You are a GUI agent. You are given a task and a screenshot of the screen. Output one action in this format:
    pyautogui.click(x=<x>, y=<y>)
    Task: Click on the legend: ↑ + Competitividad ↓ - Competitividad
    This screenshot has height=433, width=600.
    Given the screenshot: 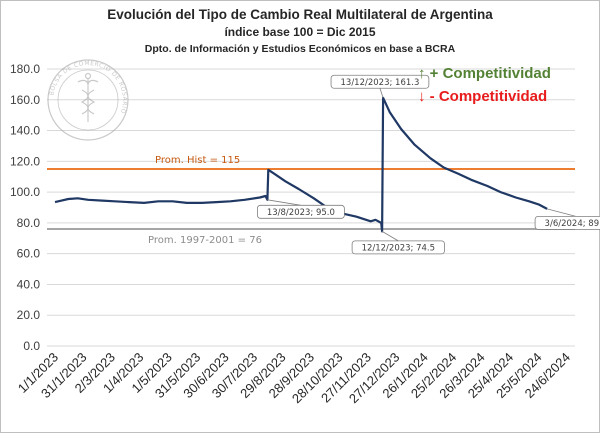 What is the action you would take?
    pyautogui.click(x=484, y=85)
    